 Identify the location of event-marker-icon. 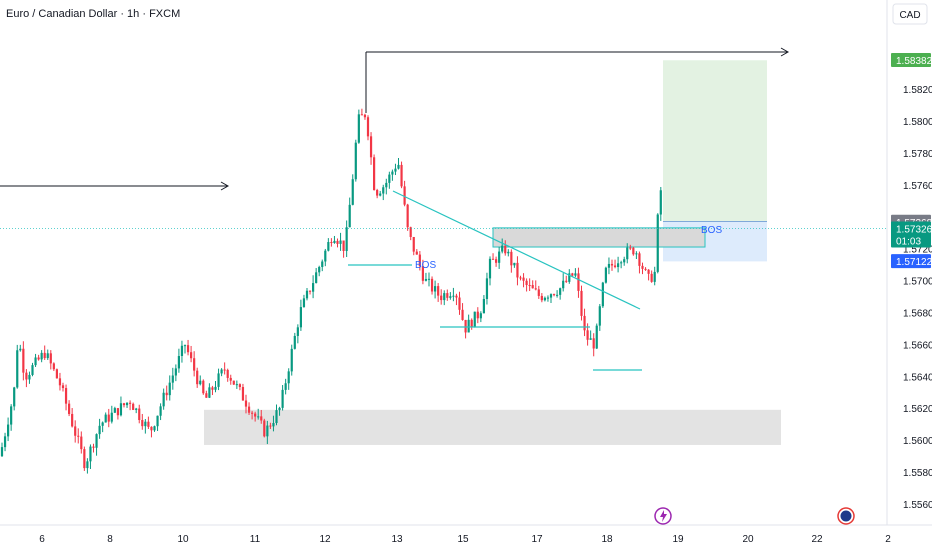
(846, 516).